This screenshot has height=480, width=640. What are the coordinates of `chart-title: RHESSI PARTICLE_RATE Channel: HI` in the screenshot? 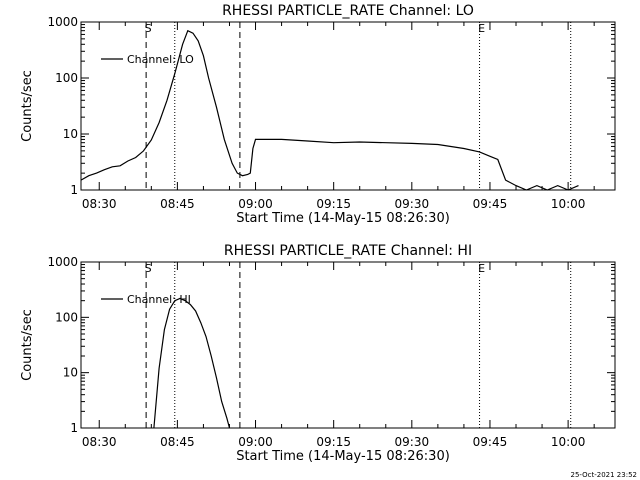 It's located at (348, 251).